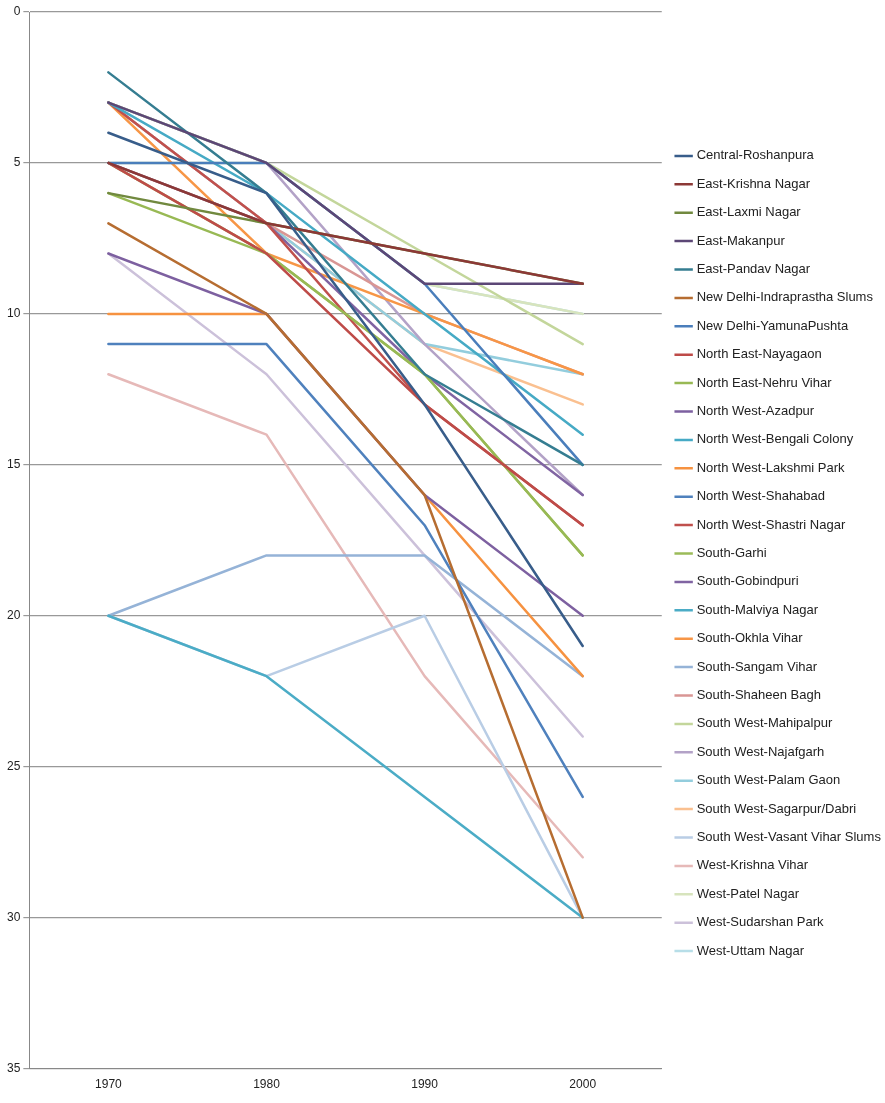 This screenshot has height=1103, width=885. What do you see at coordinates (425, 1084) in the screenshot?
I see `x-tick-label: 1990` at bounding box center [425, 1084].